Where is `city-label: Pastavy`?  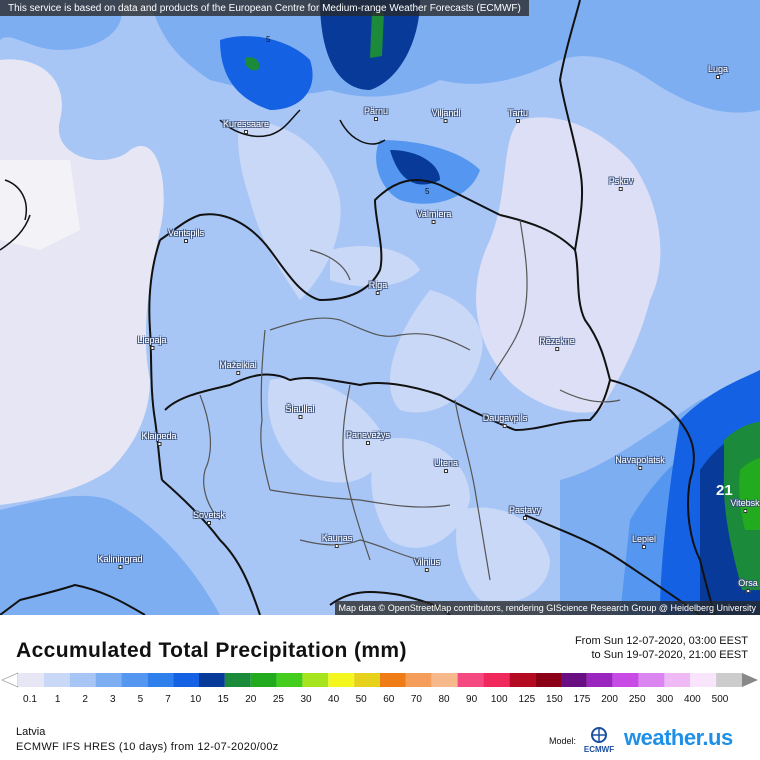 city-label: Pastavy is located at coordinates (525, 510).